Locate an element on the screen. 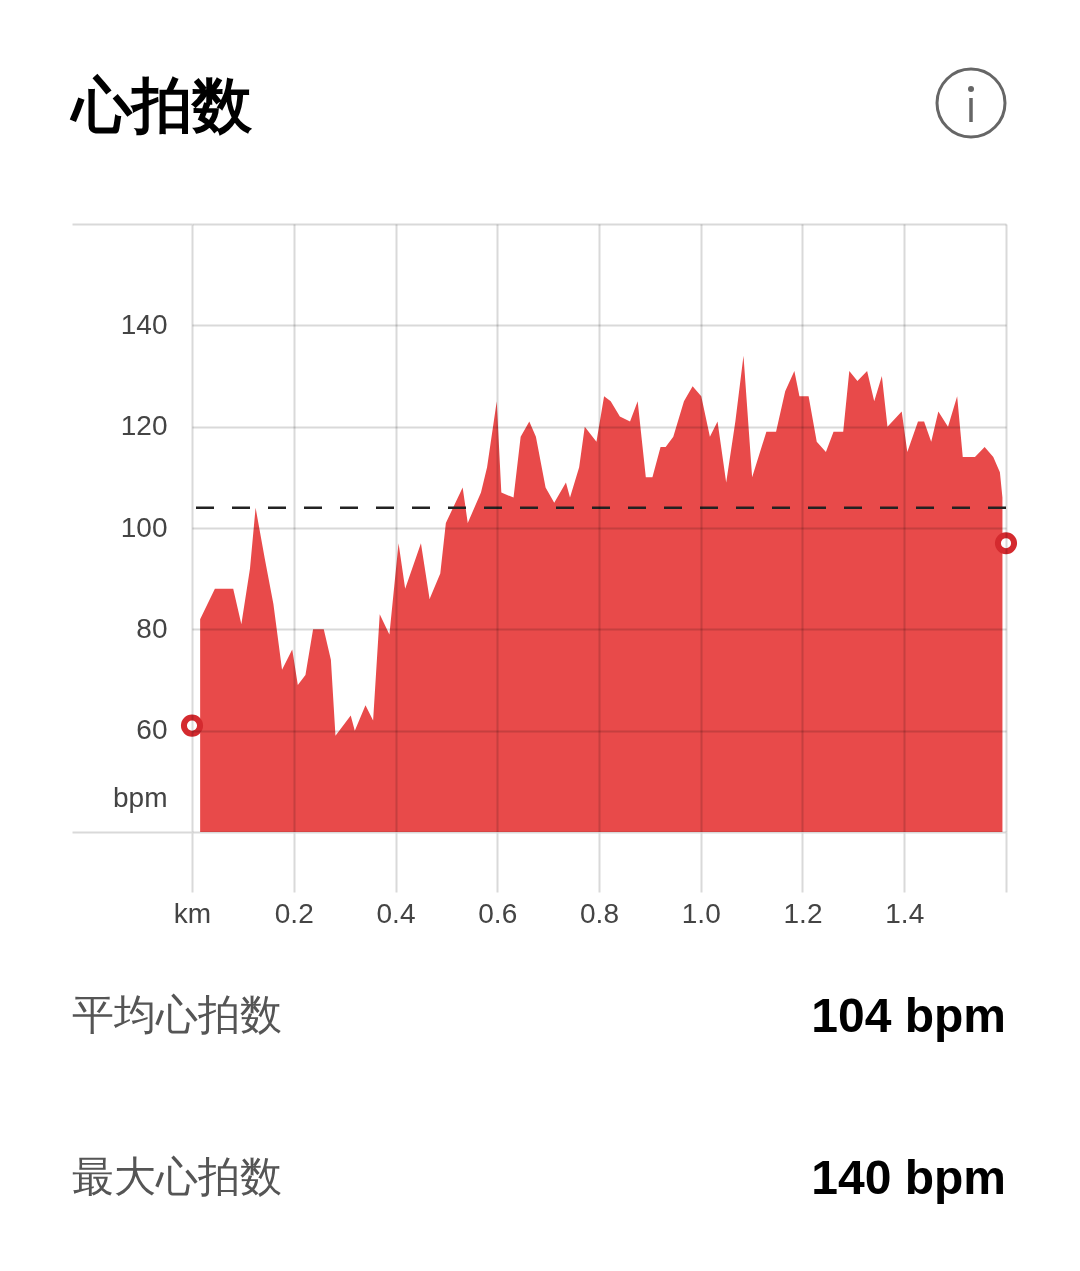 This screenshot has width=1080, height=1271. text: 平均心拍数 is located at coordinates (177, 1015).